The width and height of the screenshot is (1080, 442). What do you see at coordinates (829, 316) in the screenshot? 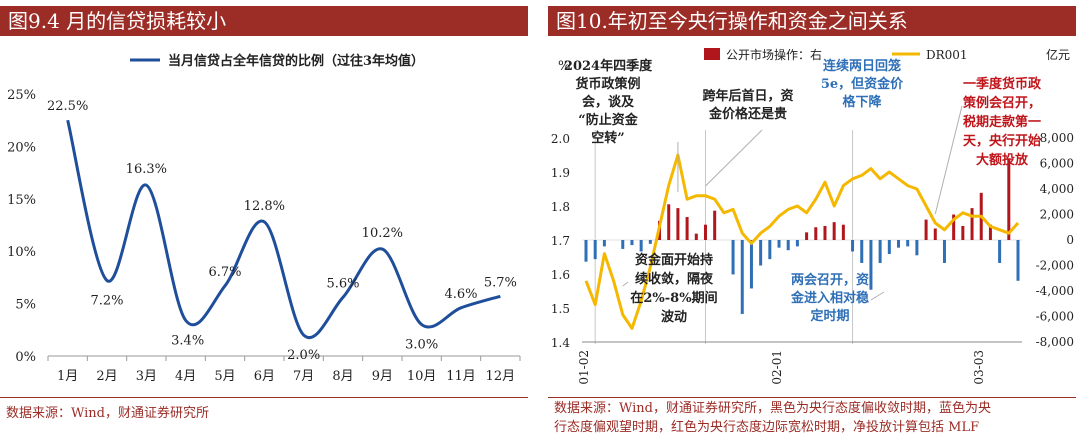
I see `annotation-text: 定时期` at bounding box center [829, 316].